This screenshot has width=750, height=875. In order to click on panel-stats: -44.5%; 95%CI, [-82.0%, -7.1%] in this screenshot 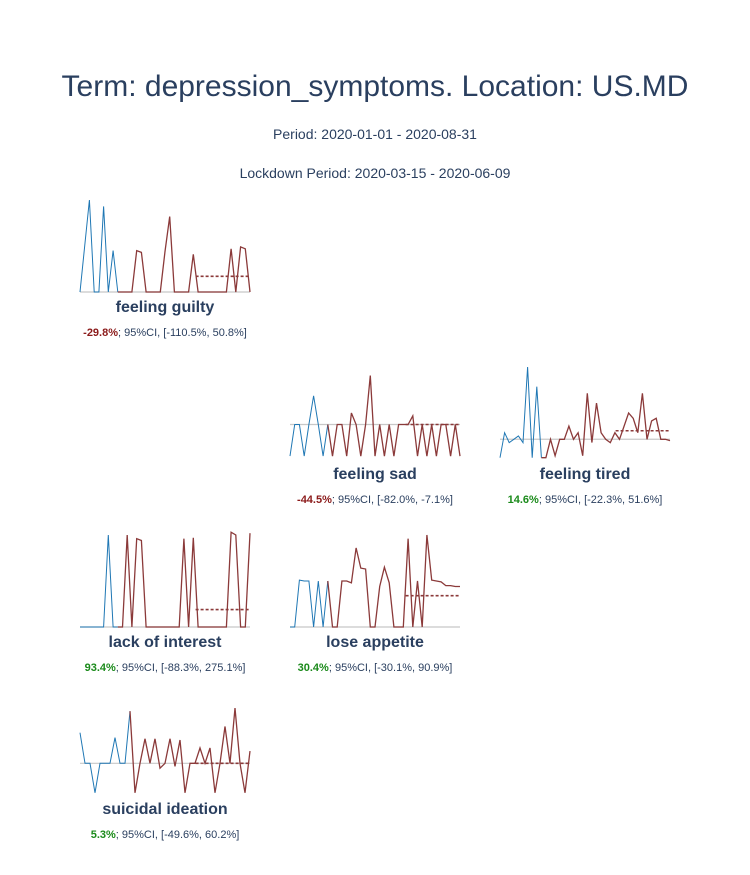, I will do `click(375, 500)`.